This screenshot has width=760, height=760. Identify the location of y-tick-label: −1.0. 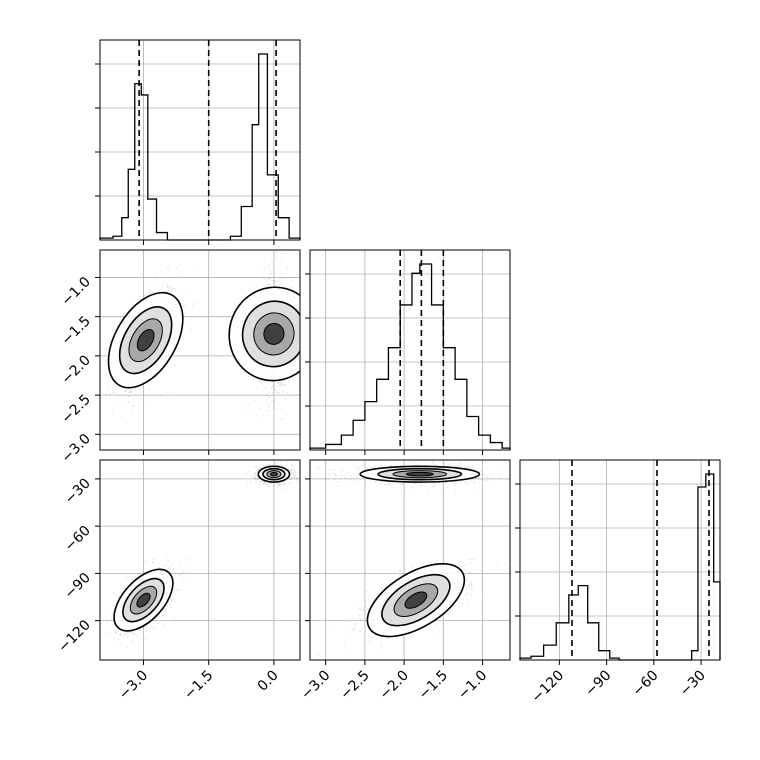
(75, 291).